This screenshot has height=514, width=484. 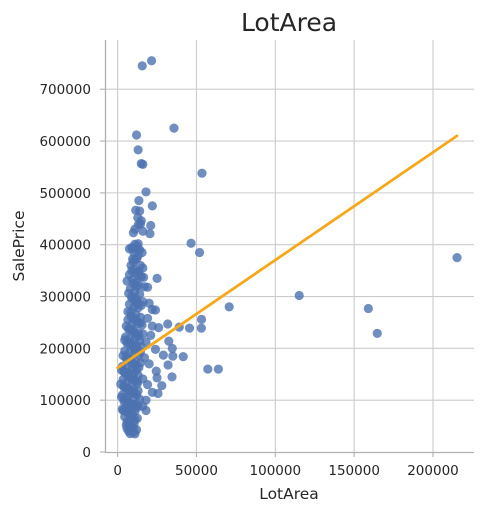 I want to click on x-tick-label: 50000, so click(x=196, y=471).